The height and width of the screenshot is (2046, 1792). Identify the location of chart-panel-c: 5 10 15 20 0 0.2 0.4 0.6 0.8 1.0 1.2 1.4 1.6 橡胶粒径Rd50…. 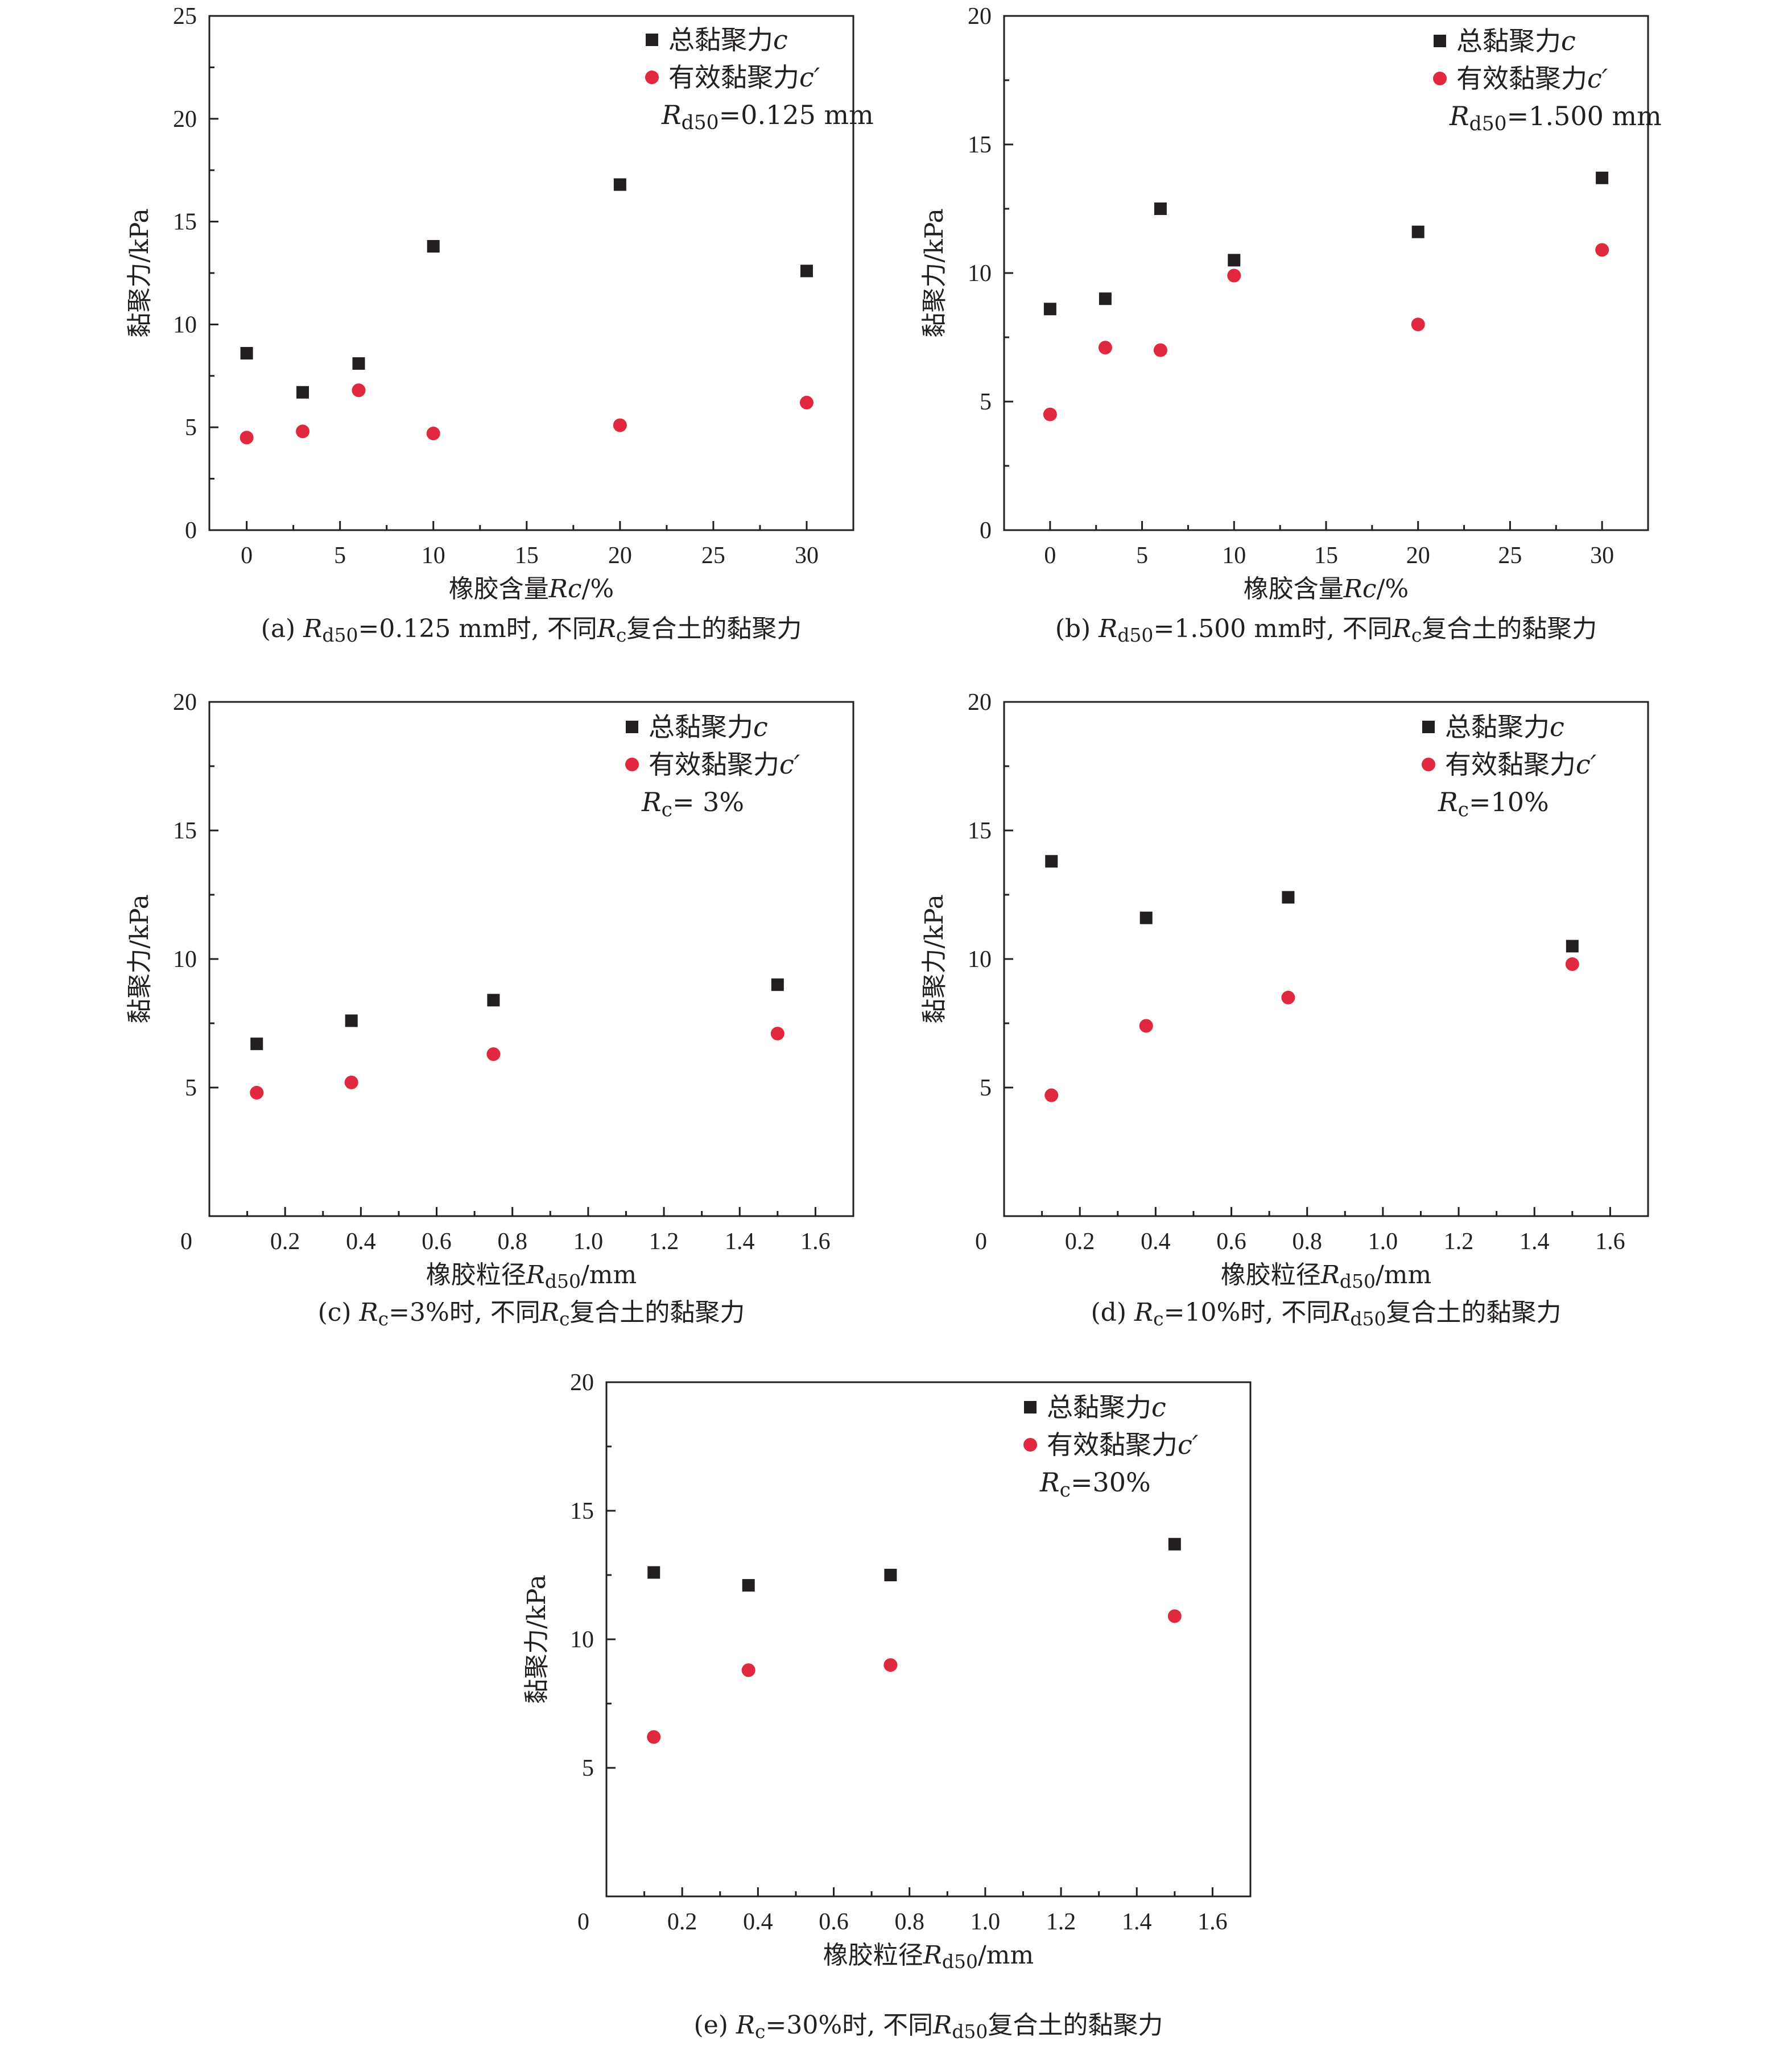
(489, 1009).